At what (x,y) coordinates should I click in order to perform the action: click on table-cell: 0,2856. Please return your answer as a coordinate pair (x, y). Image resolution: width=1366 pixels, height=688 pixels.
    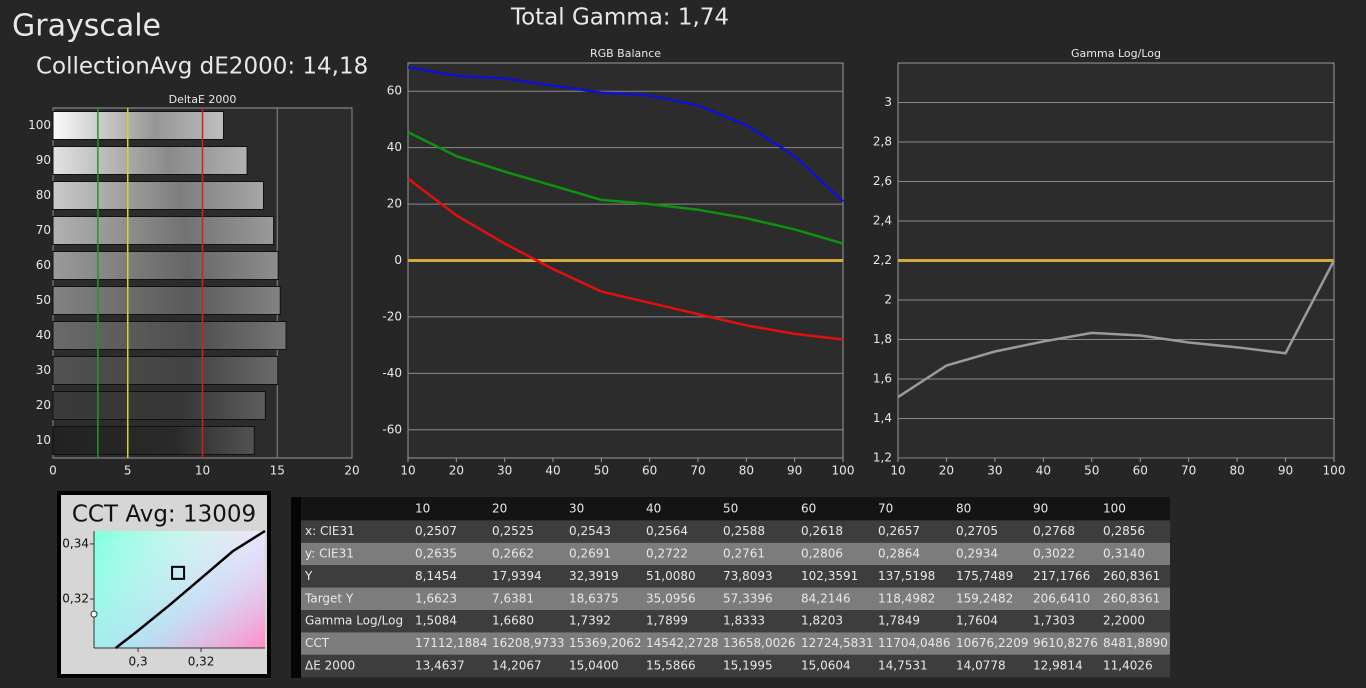
    Looking at the image, I should click on (1124, 531).